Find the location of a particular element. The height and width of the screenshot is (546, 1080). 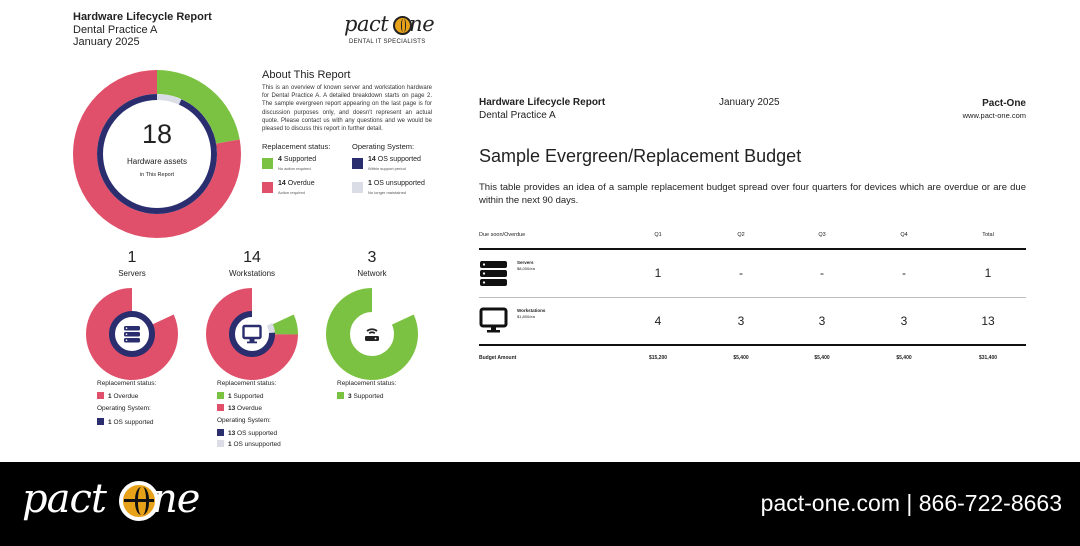

overdue-swatch is located at coordinates (267, 187).